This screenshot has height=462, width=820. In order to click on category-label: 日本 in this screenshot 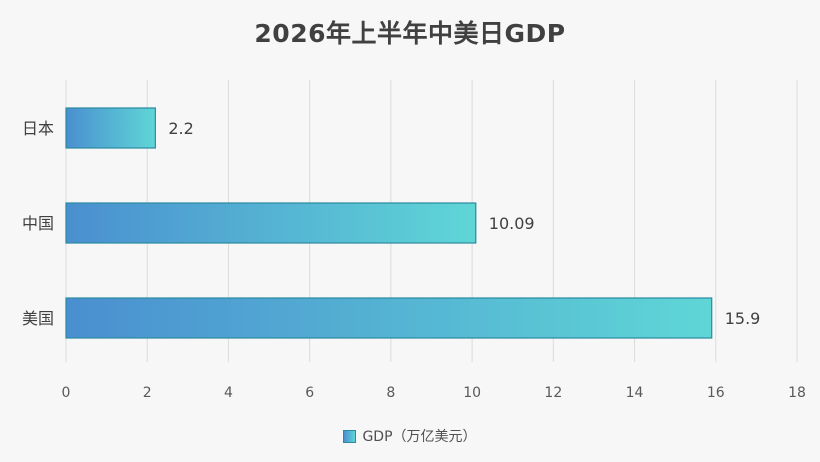, I will do `click(38, 128)`.